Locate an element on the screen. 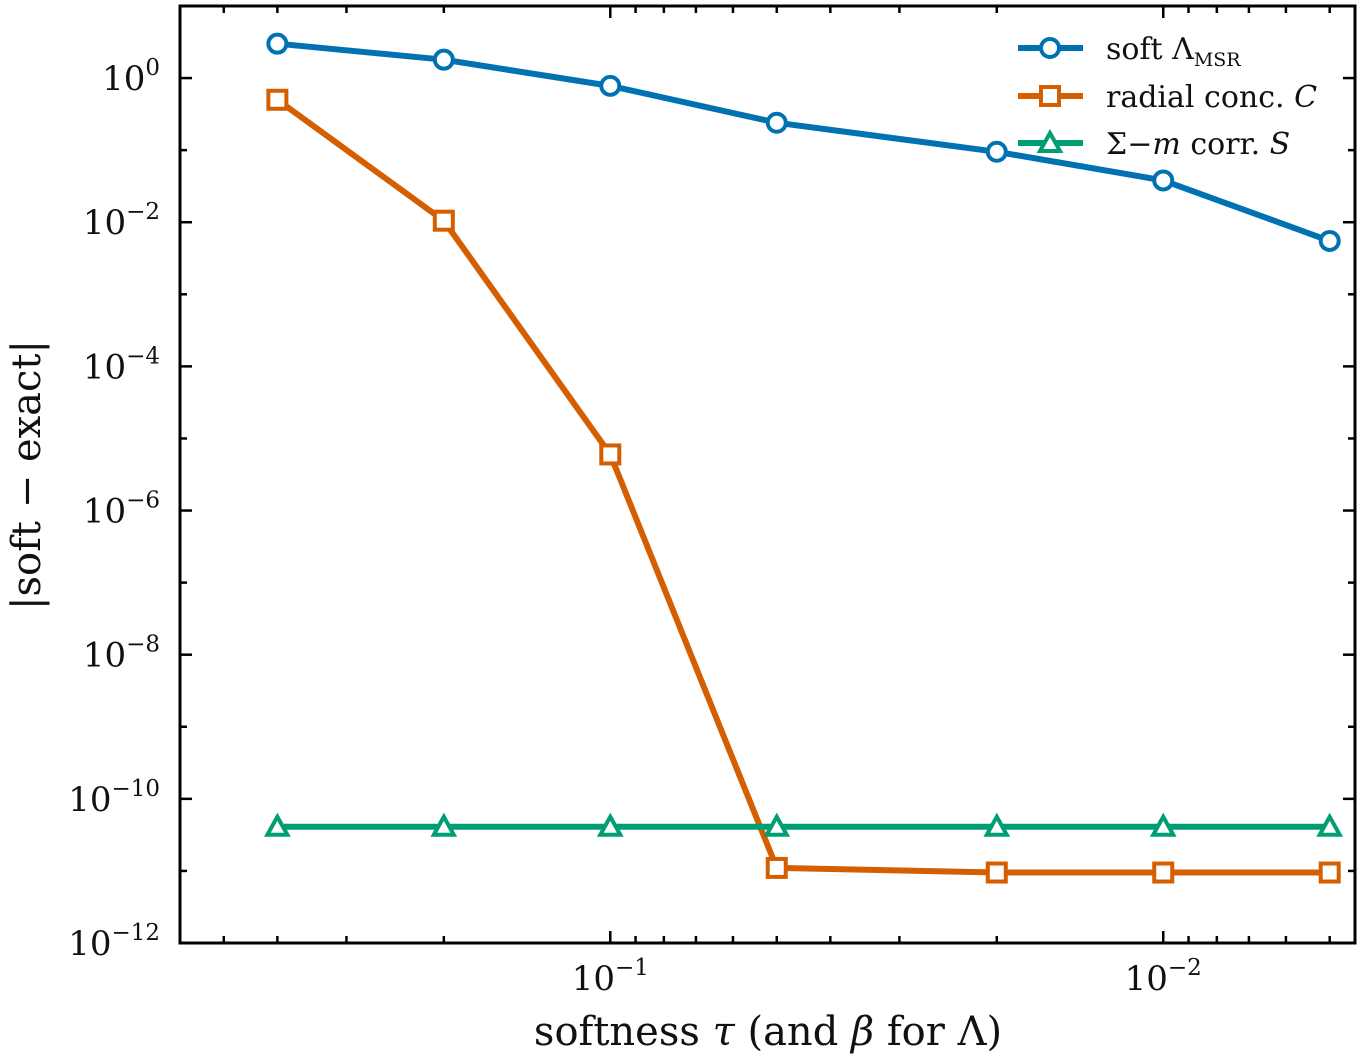 Image resolution: width=1361 pixels, height=1062 pixels. y-axis-label: |soft − exact| is located at coordinates (27, 475).